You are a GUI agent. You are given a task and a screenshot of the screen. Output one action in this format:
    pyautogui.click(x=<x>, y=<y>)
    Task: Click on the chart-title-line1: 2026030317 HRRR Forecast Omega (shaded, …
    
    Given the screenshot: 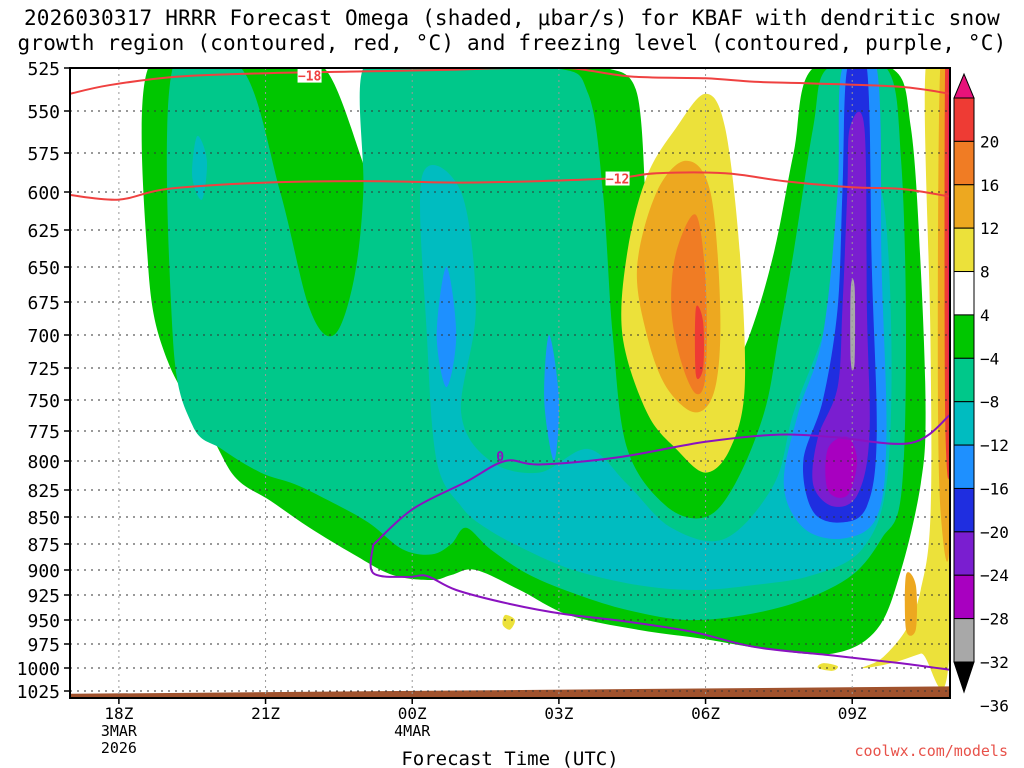 What is the action you would take?
    pyautogui.click(x=512, y=18)
    